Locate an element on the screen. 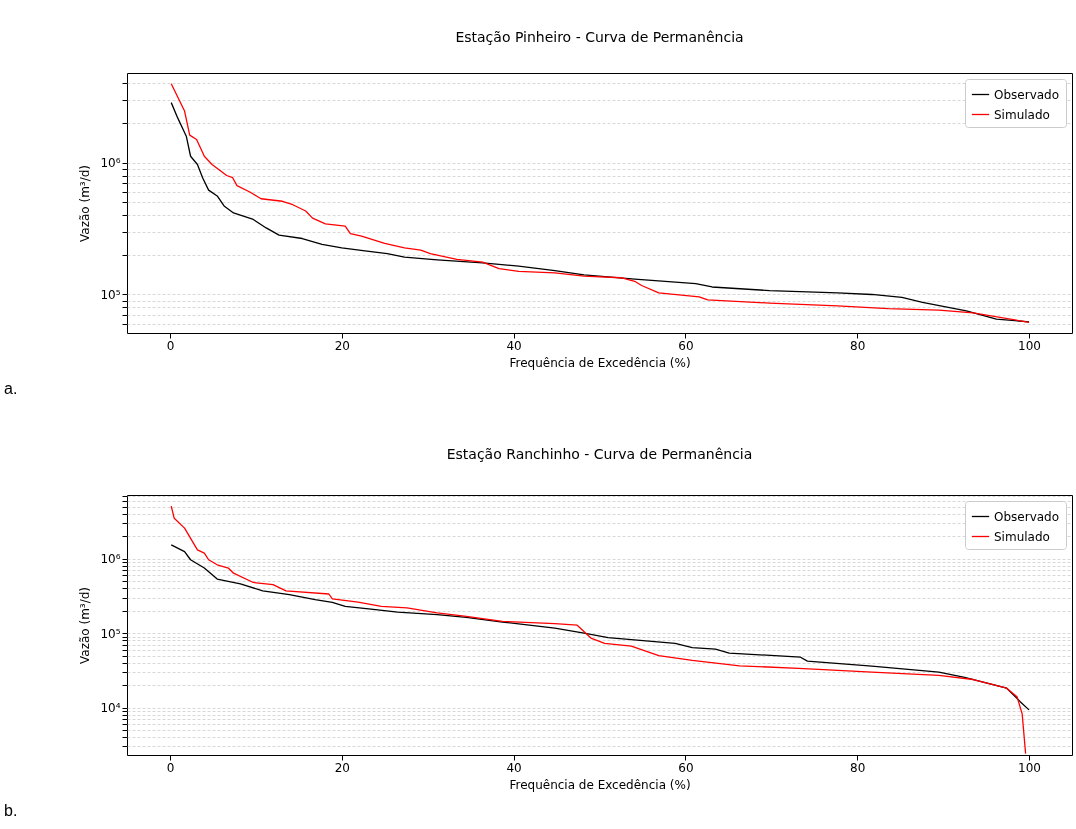  chart-title: Estação Ranchinho - Curva de Permanência is located at coordinates (599, 453).